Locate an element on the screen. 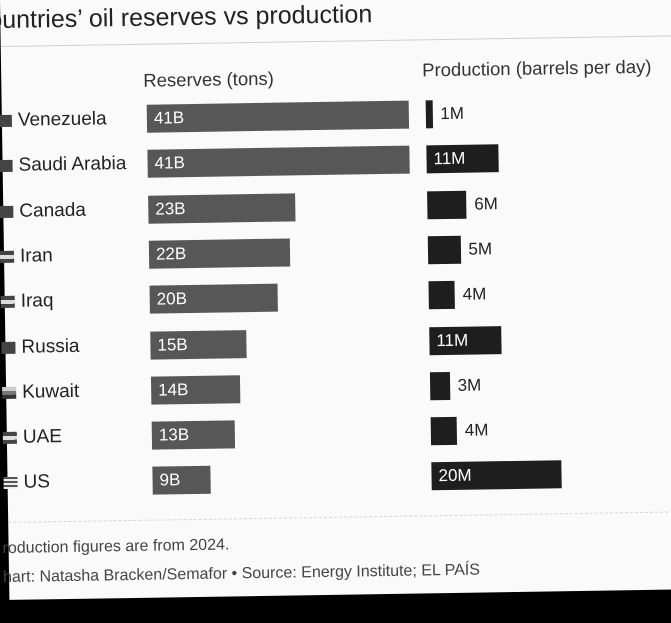  country-label: Iraq is located at coordinates (37, 301).